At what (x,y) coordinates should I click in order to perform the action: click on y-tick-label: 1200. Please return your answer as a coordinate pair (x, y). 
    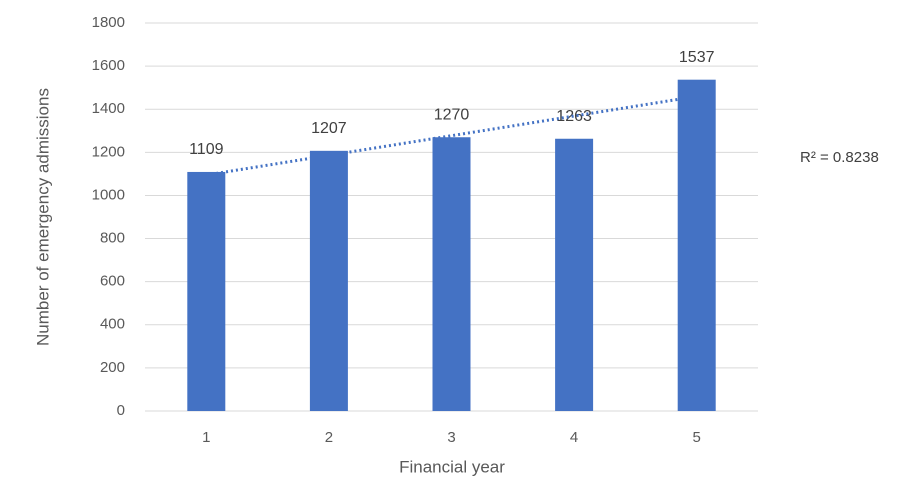
    Looking at the image, I should click on (108, 151).